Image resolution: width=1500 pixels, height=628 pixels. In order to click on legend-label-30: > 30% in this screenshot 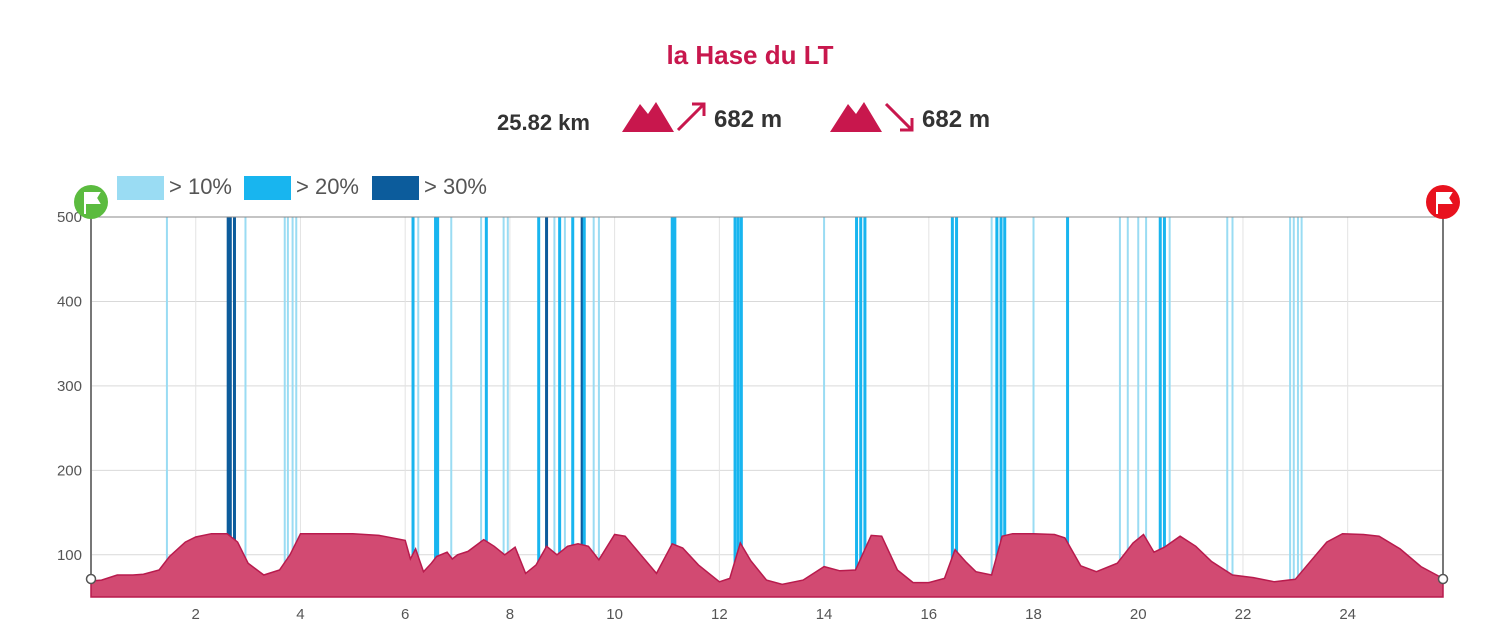, I will do `click(455, 186)`.